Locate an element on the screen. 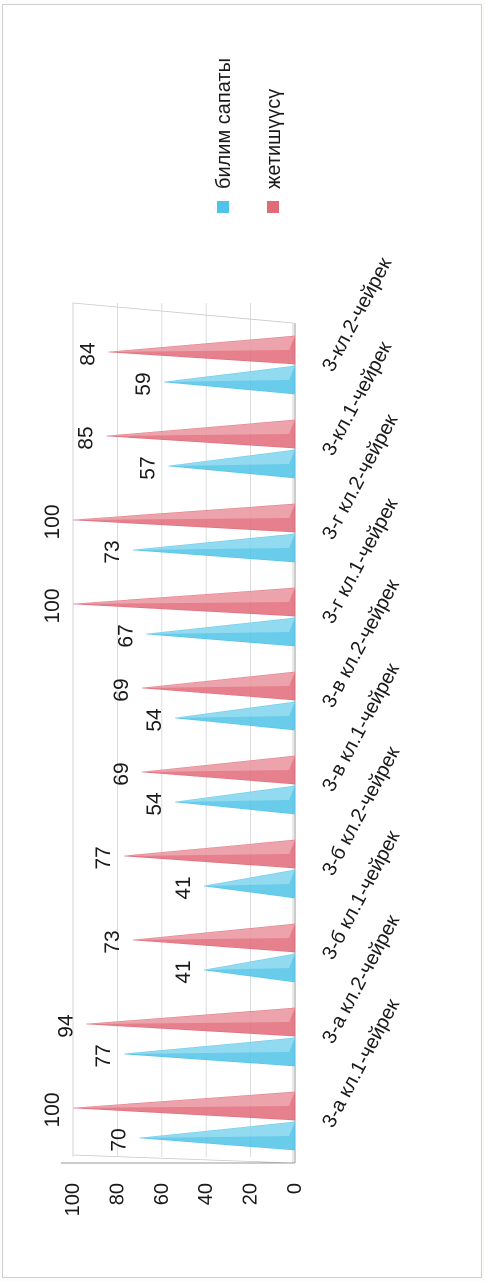 This screenshot has height=1282, width=485. y-axis-tick-labels: 0 20 40 60 80 100 is located at coordinates (184, 1199).